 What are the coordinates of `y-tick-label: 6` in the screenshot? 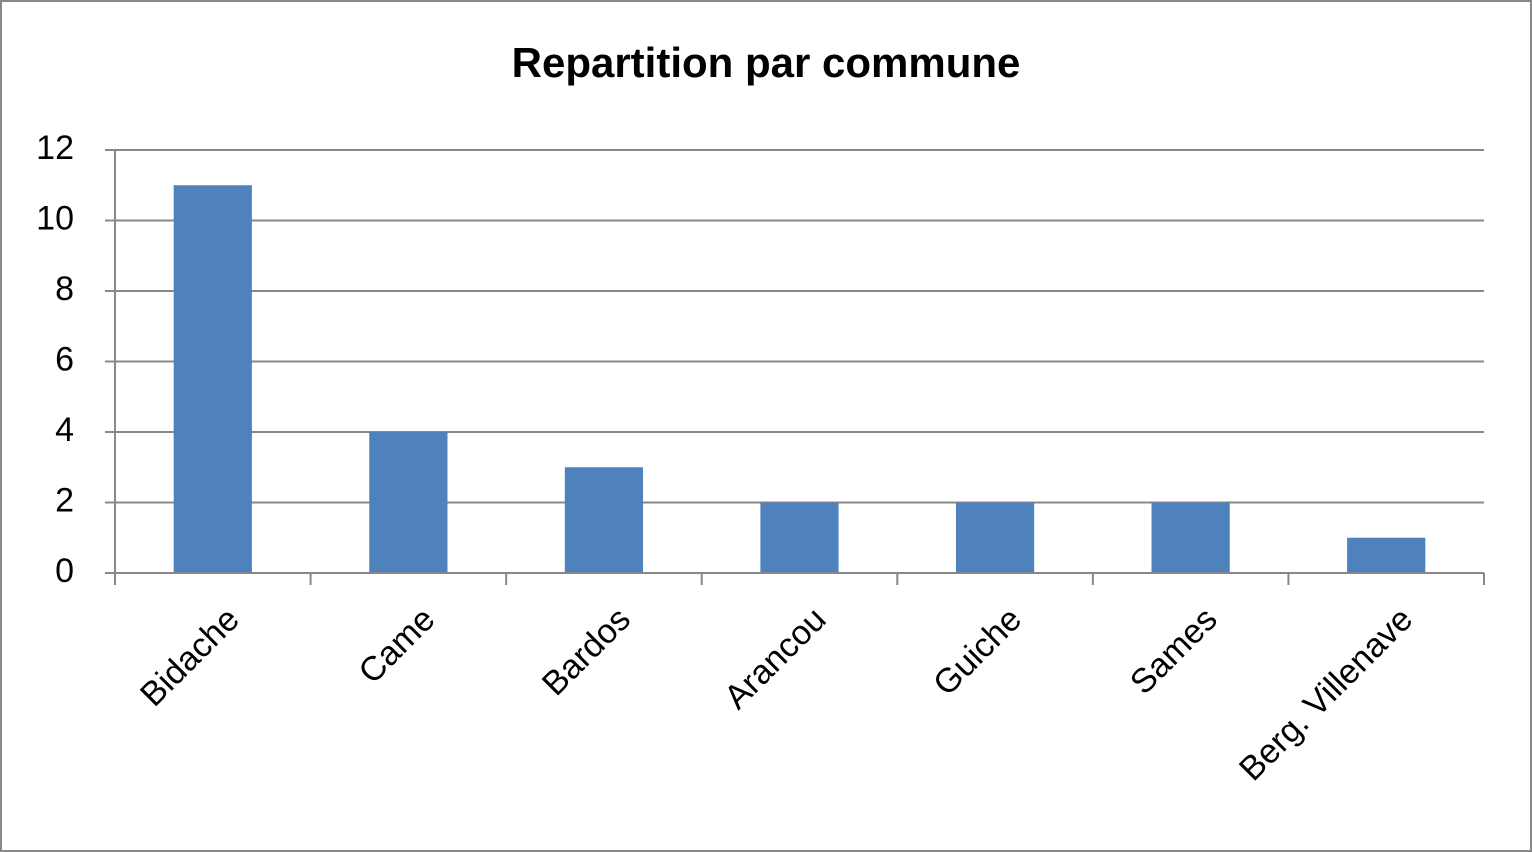 It's located at (64, 359).